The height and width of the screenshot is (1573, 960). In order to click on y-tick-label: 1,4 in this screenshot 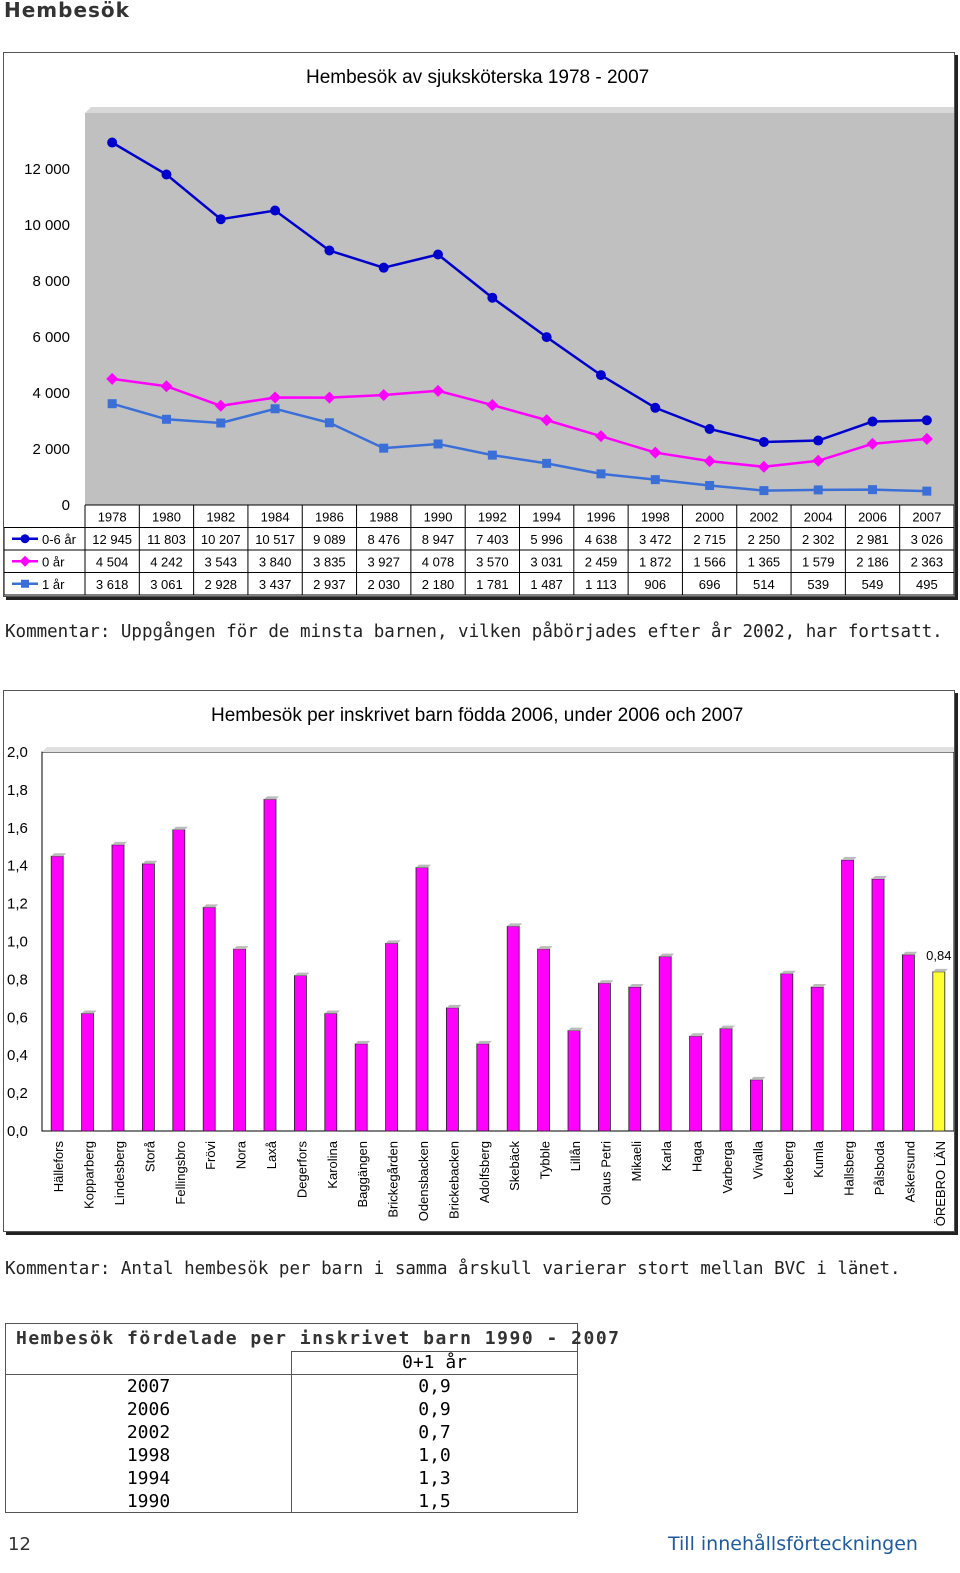, I will do `click(17, 866)`.